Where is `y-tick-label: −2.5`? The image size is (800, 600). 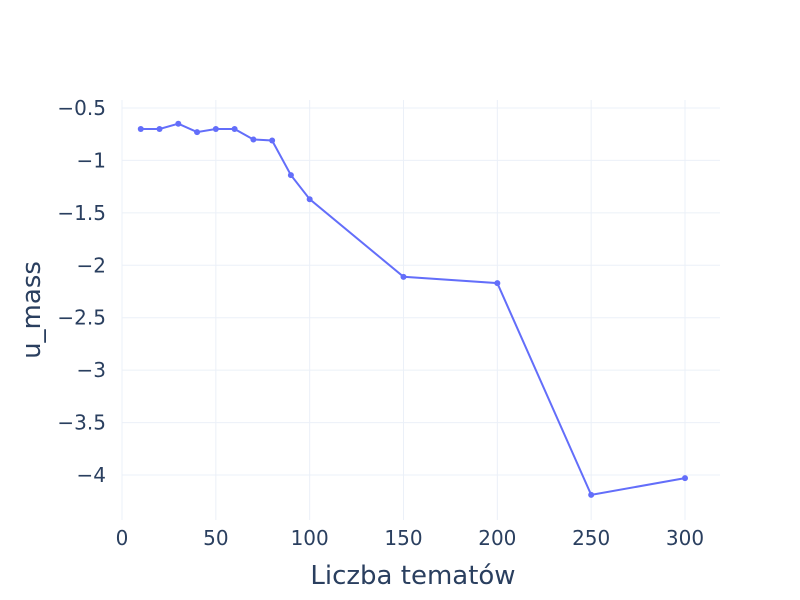
y-tick-label: −2.5 is located at coordinates (81, 318).